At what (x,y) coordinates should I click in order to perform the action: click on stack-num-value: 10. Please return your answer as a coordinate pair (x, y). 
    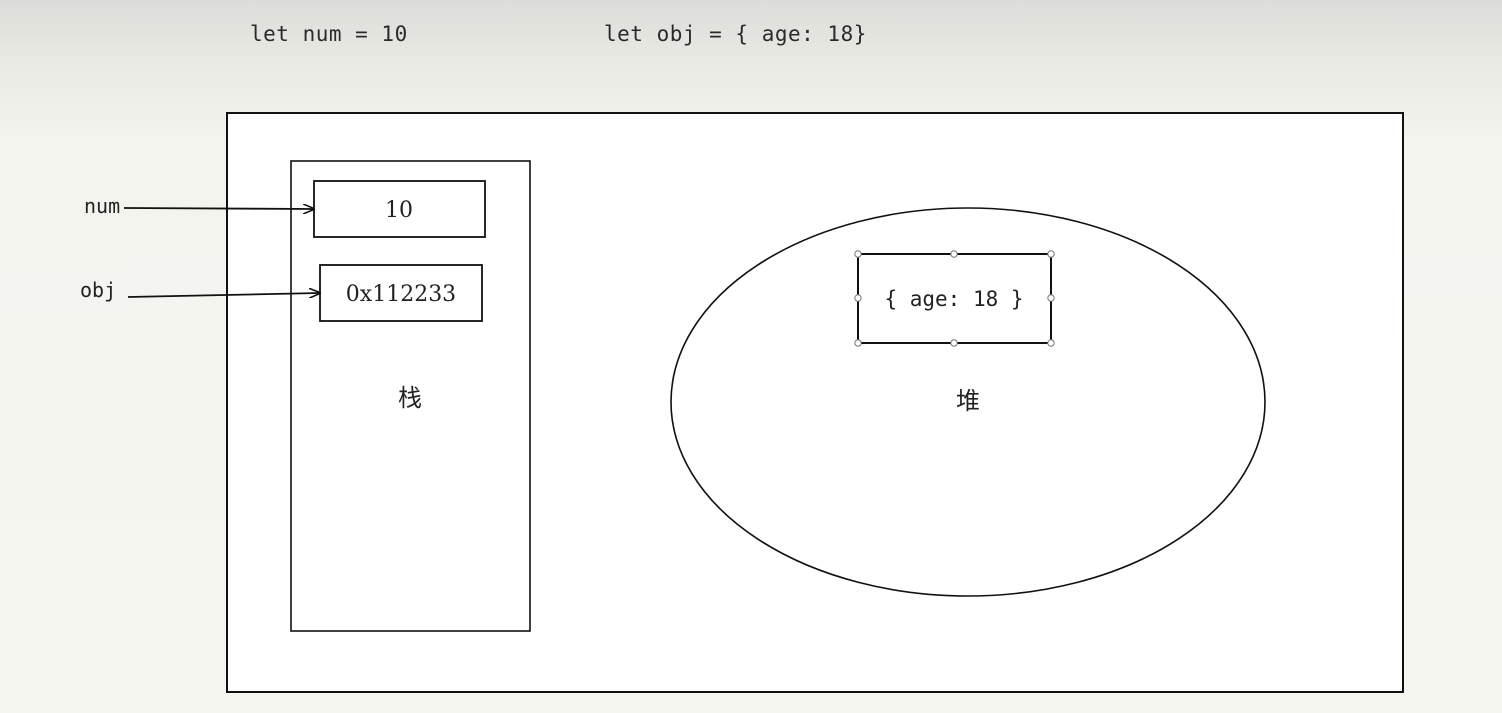
    Looking at the image, I should click on (399, 210).